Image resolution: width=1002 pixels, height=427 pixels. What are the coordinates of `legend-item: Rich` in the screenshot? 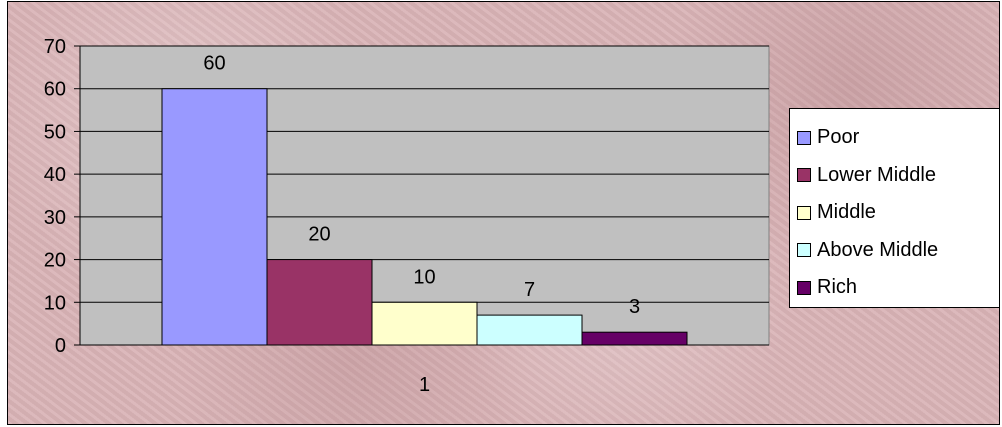 It's located at (898, 288).